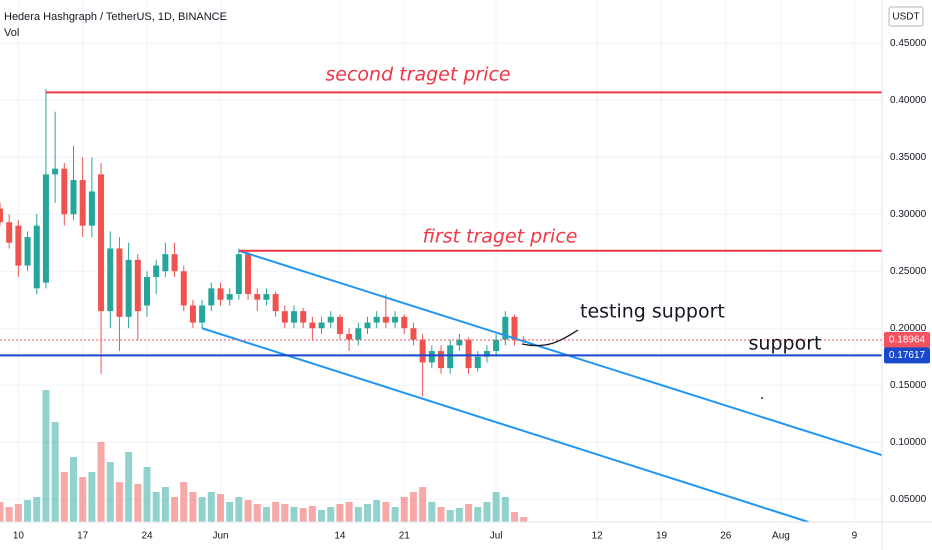 This screenshot has width=932, height=550. I want to click on y-tick-label: 0.45000, so click(908, 43).